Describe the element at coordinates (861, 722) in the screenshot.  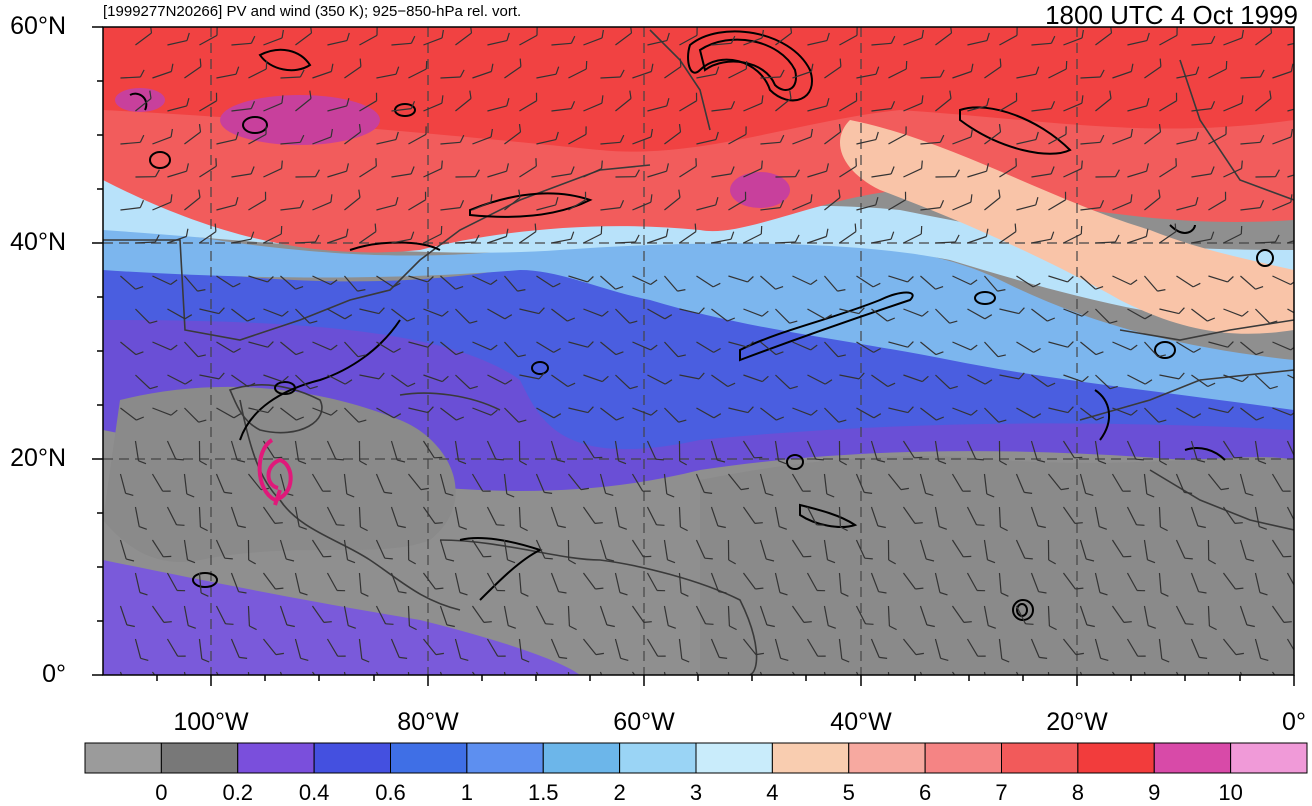
I see `lon-label-40w: 40°W` at that location.